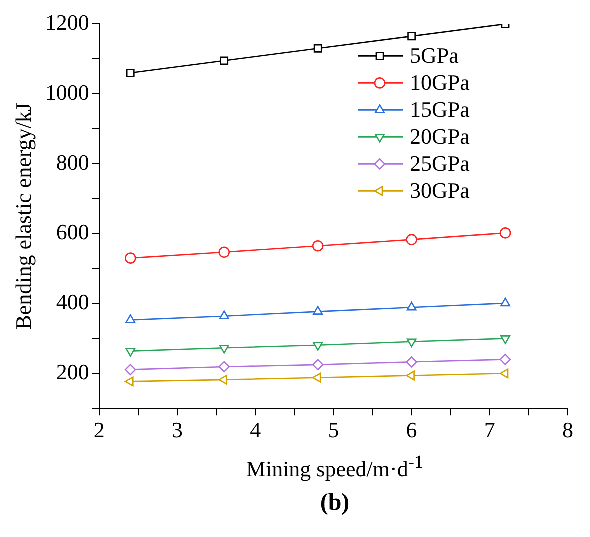 This screenshot has height=537, width=590. Describe the element at coordinates (412, 430) in the screenshot. I see `x-tick-label: 6` at that location.